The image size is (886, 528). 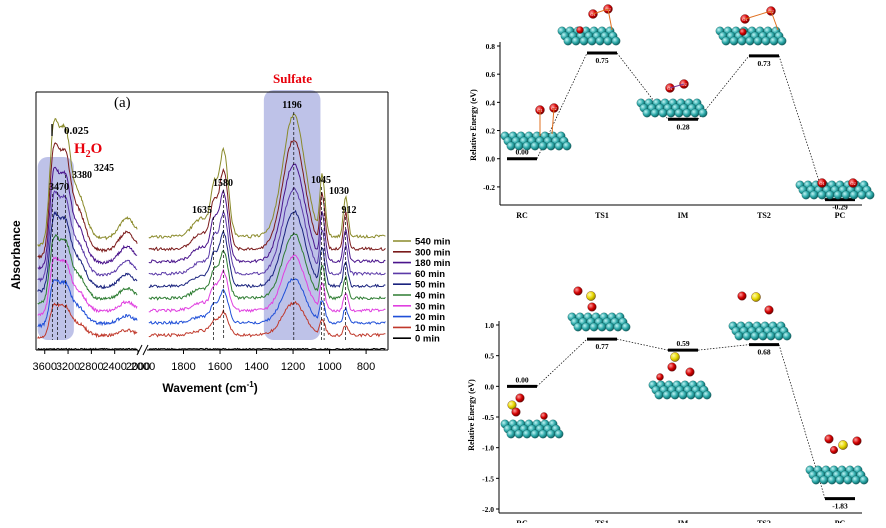 What do you see at coordinates (723, 347) in the screenshot?
I see `energy-path-segment` at bounding box center [723, 347].